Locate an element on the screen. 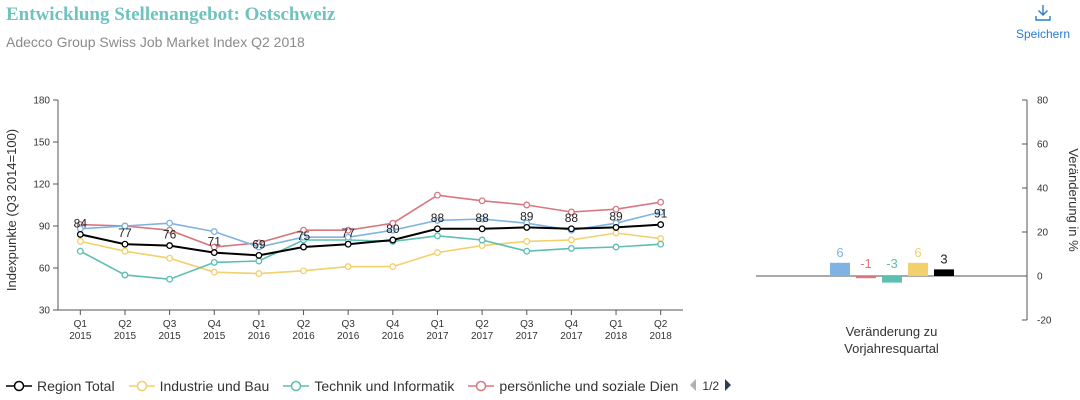 The width and height of the screenshot is (1080, 400). legend-label: Industrie und Bau is located at coordinates (214, 386).